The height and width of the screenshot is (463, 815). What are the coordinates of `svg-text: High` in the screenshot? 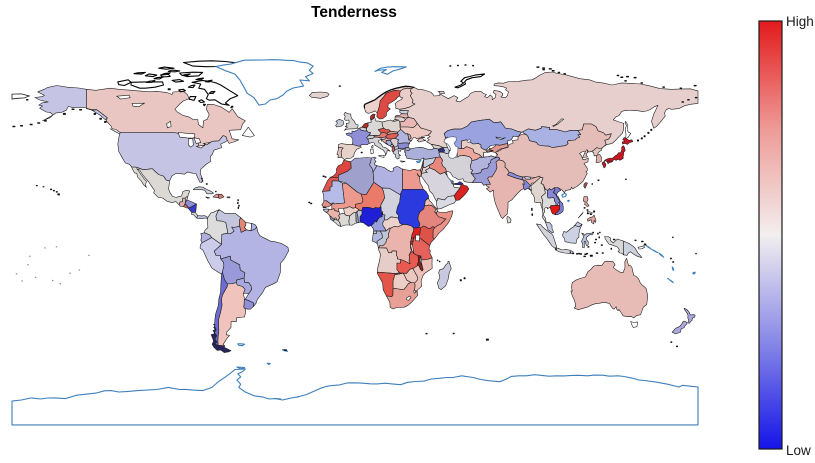 It's located at (800, 21).